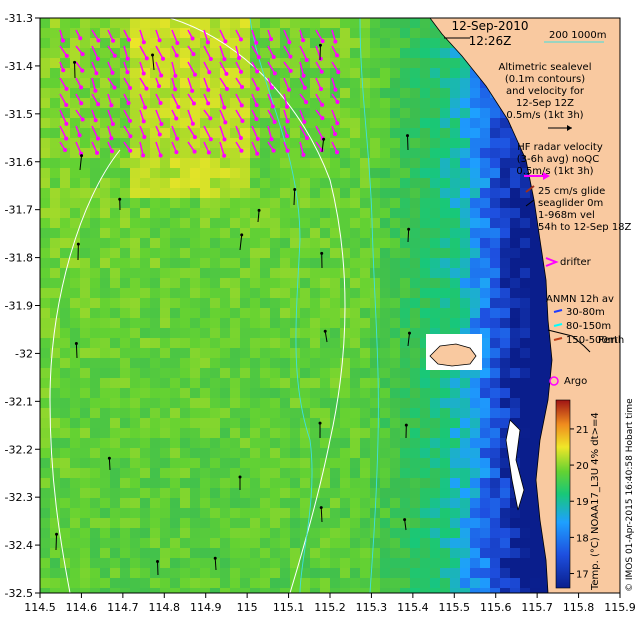  What do you see at coordinates (24, 353) in the screenshot?
I see `y-tick-label: -32` at bounding box center [24, 353].